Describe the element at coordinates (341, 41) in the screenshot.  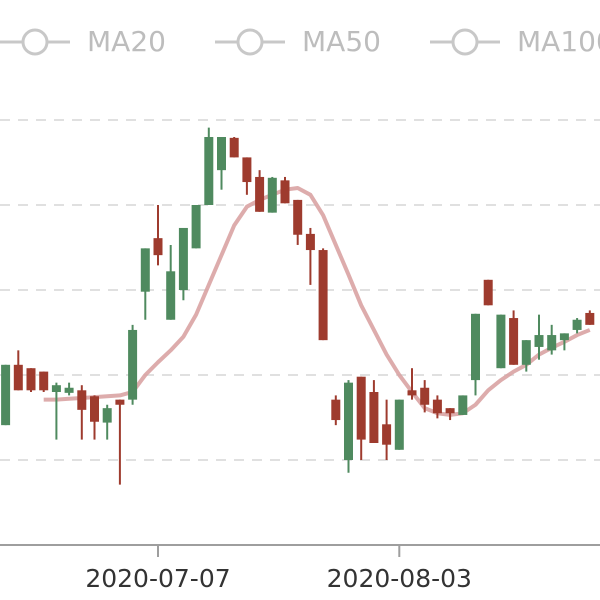
I see `legend-label: MA50` at that location.